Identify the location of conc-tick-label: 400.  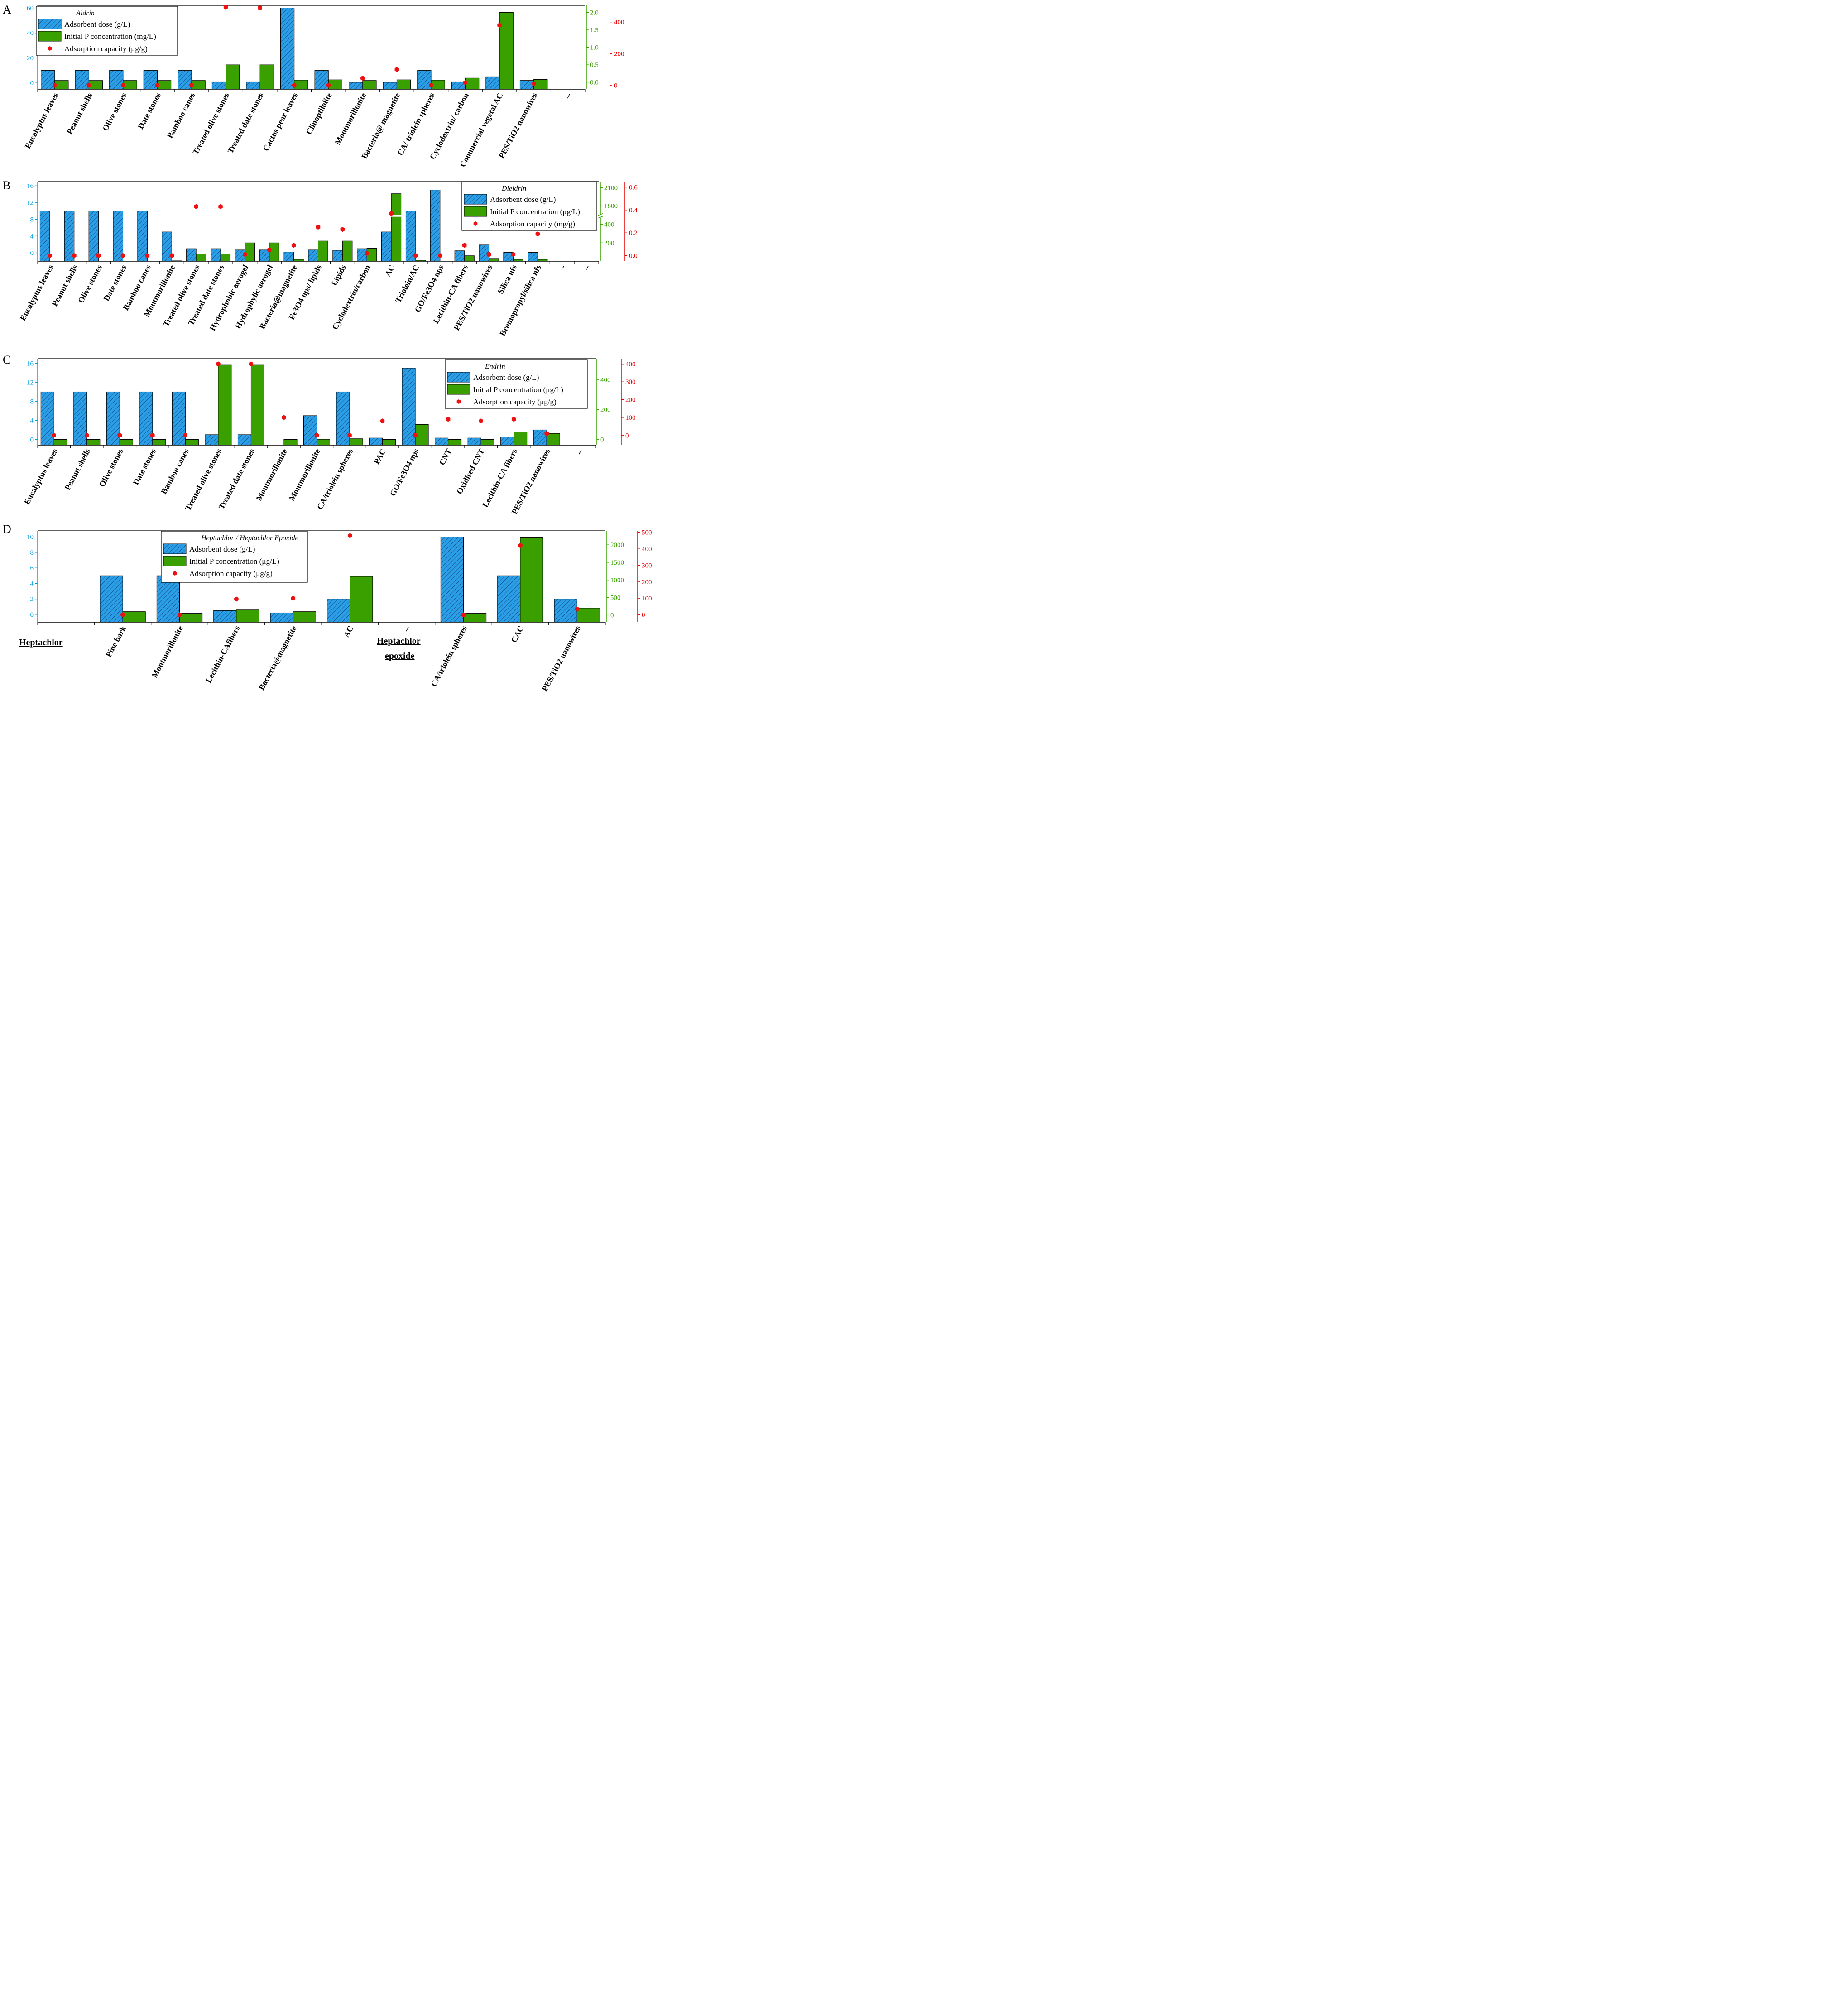
(606, 380).